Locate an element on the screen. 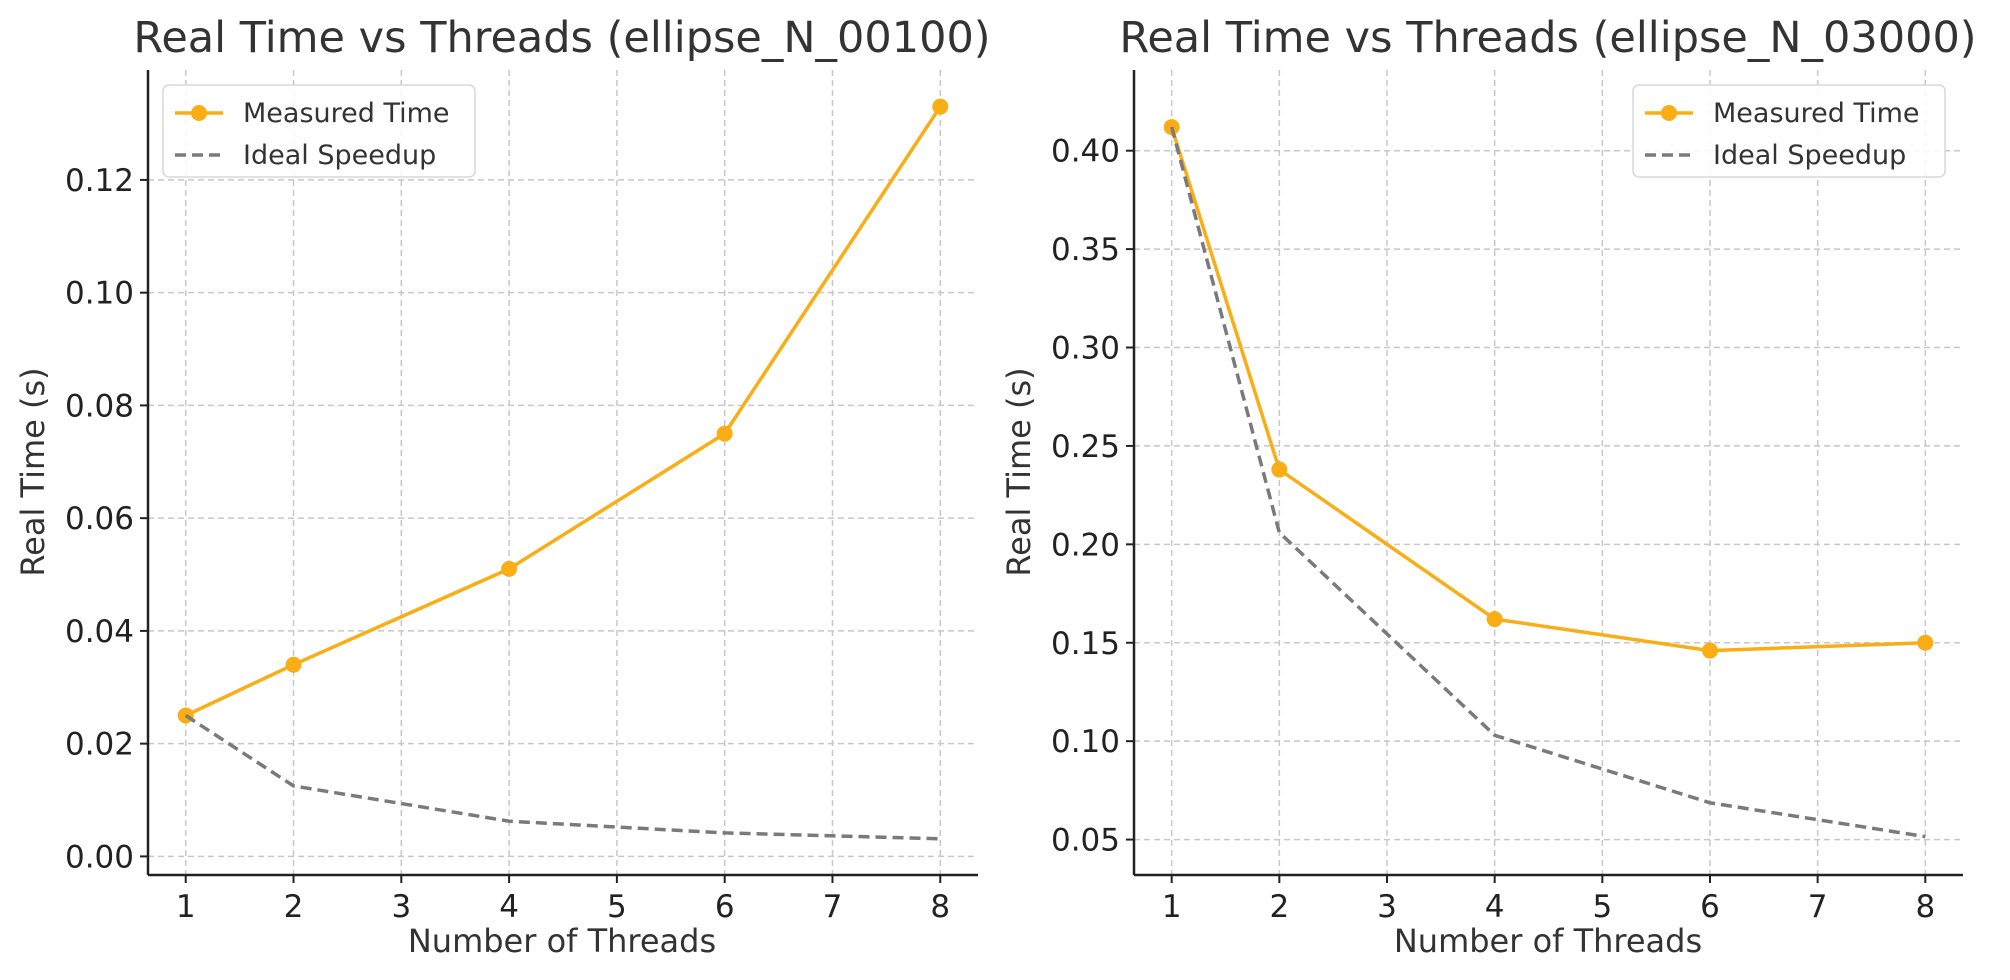 This screenshot has height=980, width=2010. ideal-speedup-line is located at coordinates (562, 777).